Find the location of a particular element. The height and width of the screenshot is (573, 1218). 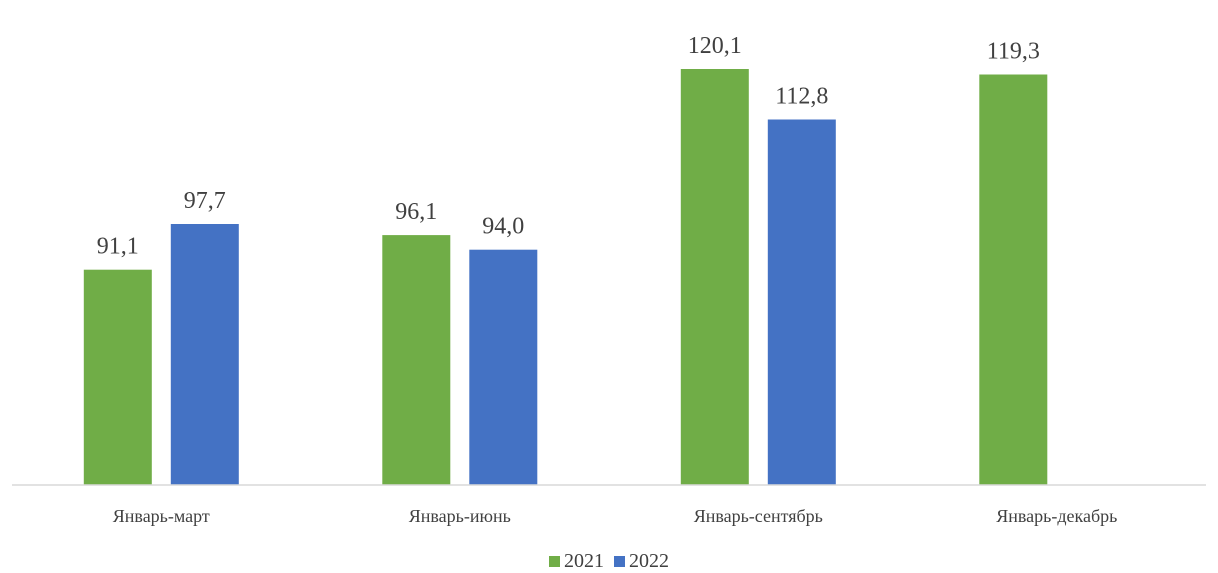

legend-item-2022: 2022 is located at coordinates (641, 561).